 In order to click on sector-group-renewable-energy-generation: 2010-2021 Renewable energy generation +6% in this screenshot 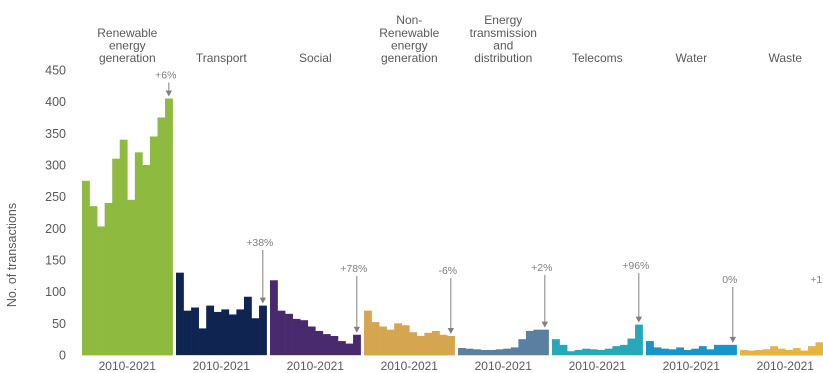, I will do `click(129, 199)`.